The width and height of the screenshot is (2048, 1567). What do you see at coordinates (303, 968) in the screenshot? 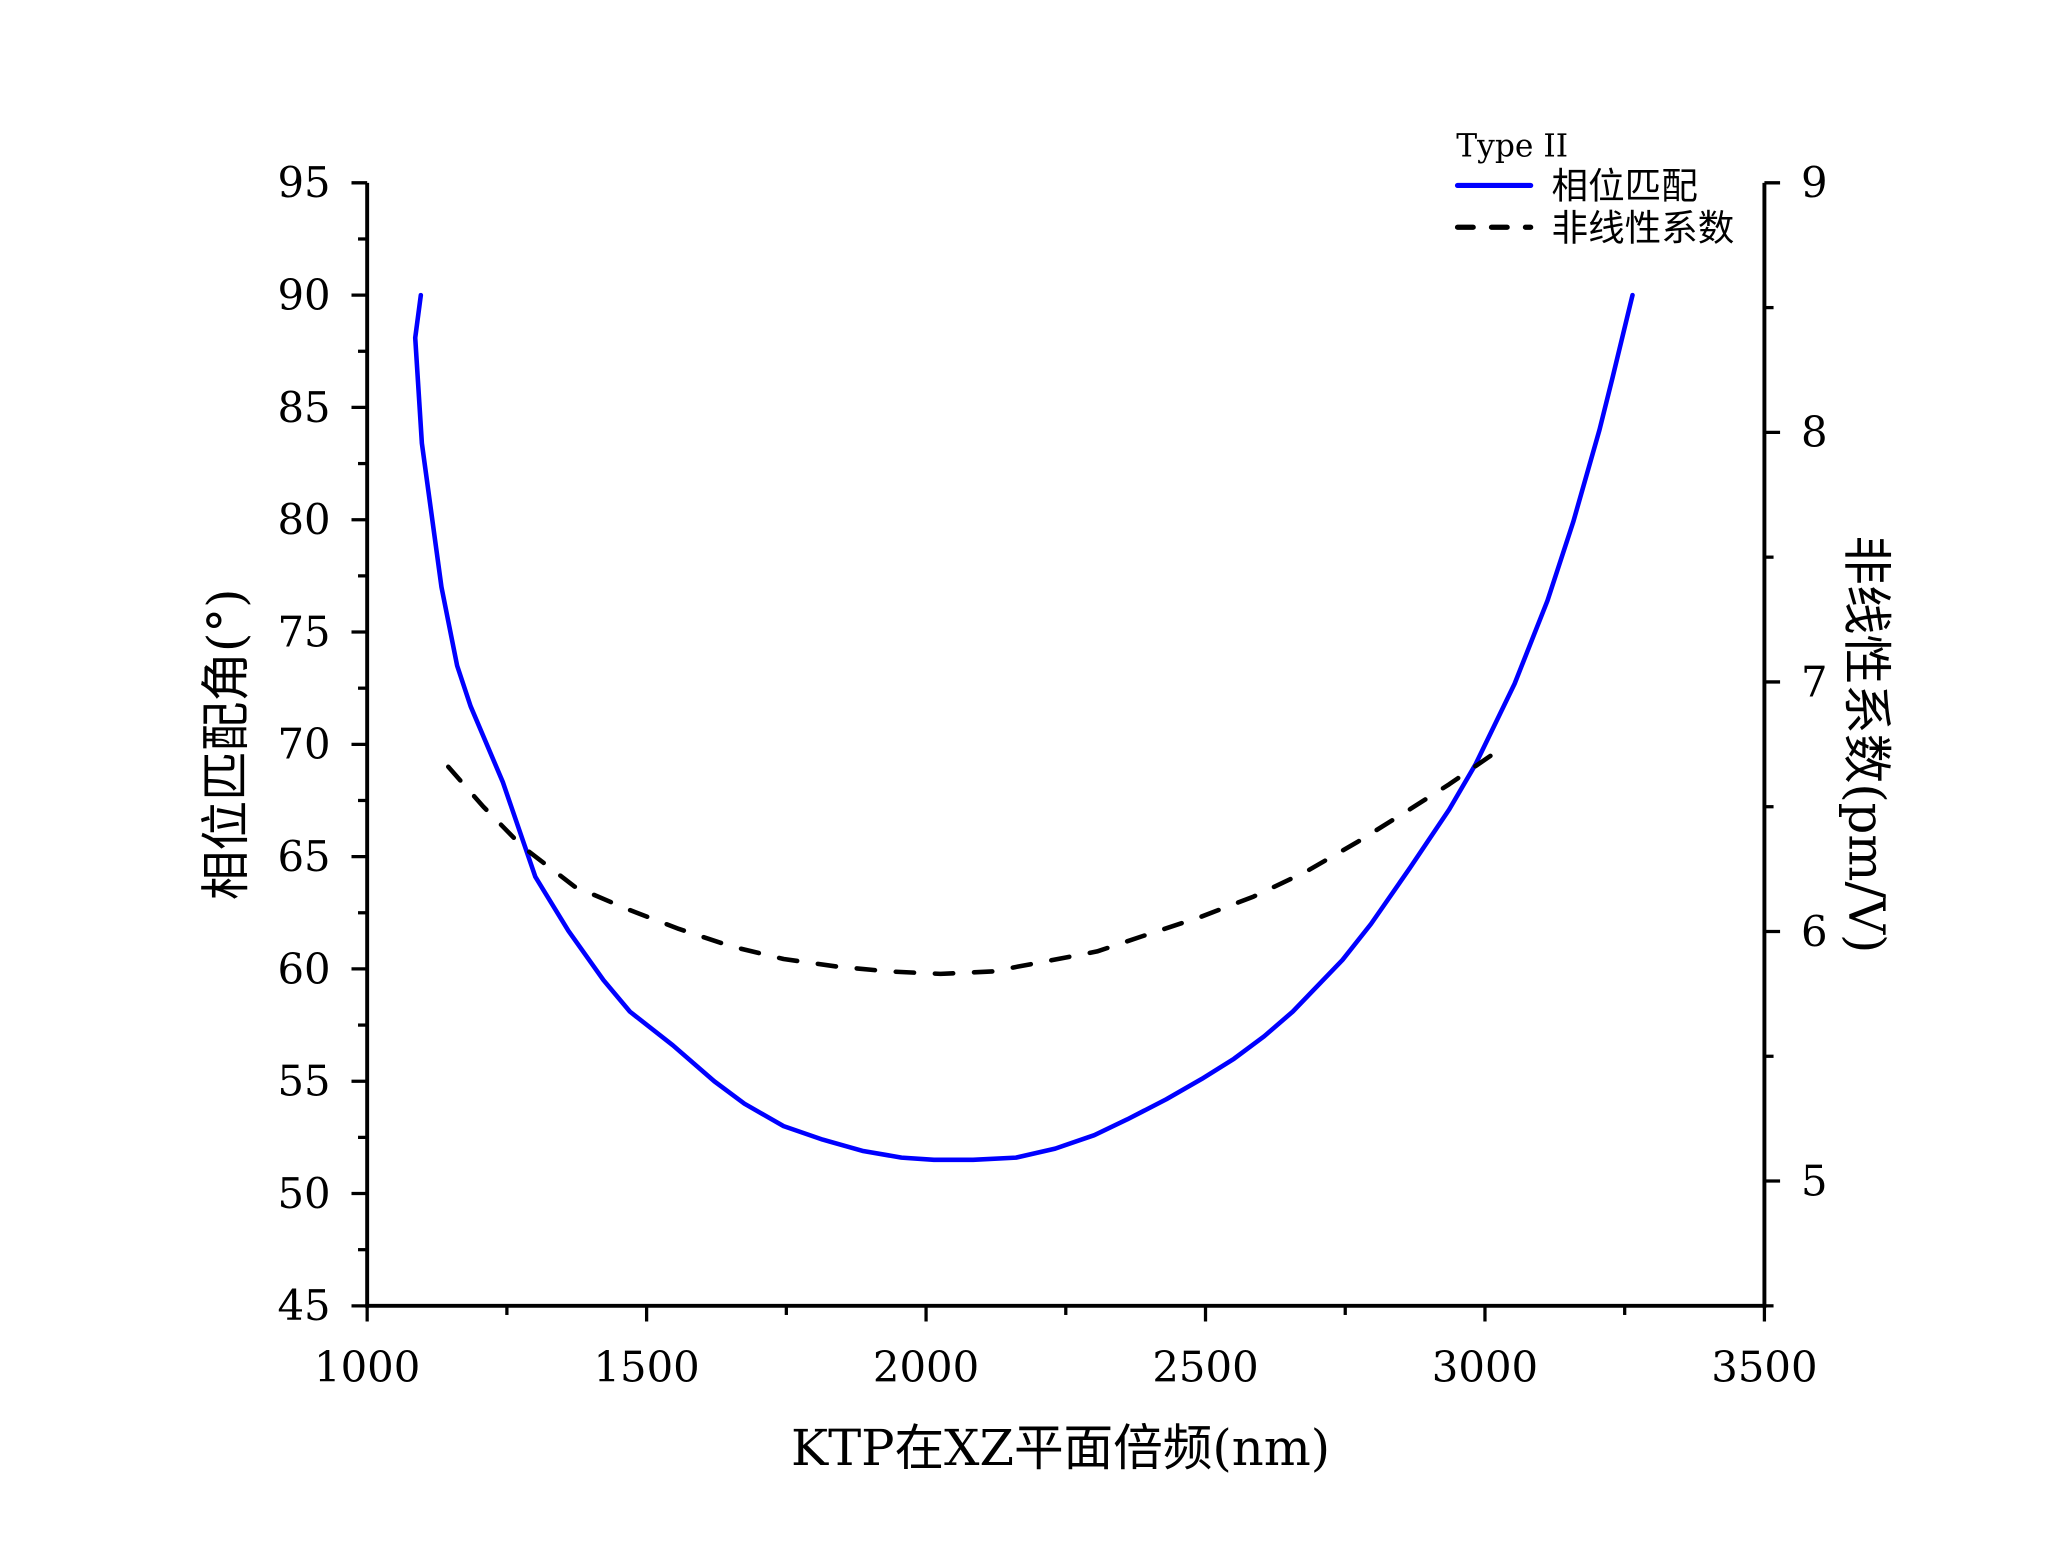
I see `y-tick-label: 60` at bounding box center [303, 968].